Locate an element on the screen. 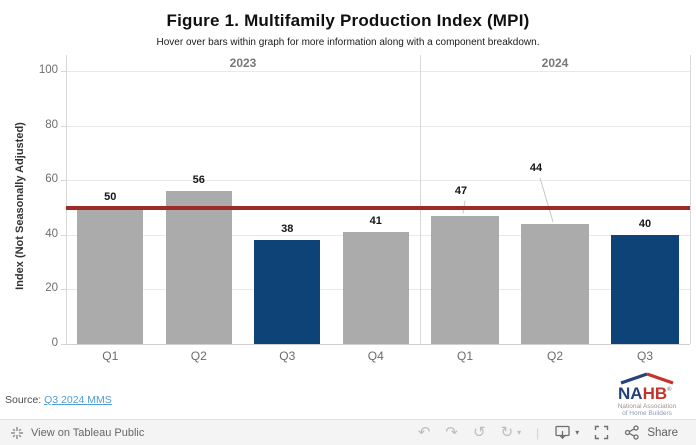 The image size is (696, 445). x-label-2023-Q2: Q2 is located at coordinates (198, 356).